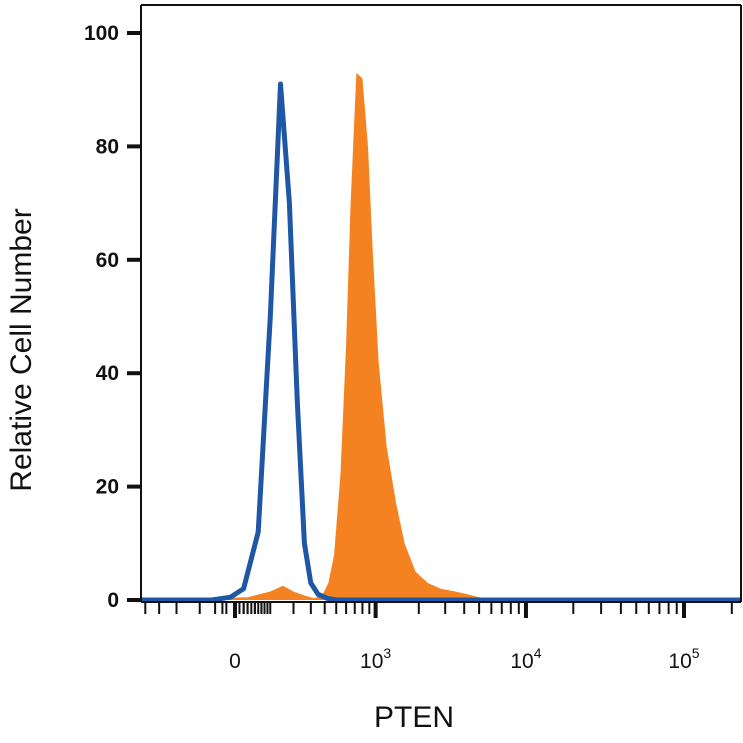 Image resolution: width=743 pixels, height=743 pixels. Describe the element at coordinates (107, 260) in the screenshot. I see `y-tick-label: 60` at that location.